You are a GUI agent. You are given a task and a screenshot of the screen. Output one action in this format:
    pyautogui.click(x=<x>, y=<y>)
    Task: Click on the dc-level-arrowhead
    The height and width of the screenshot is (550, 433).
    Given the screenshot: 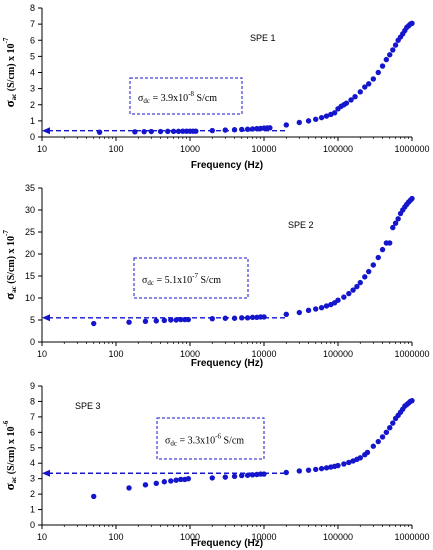 What is the action you would take?
    pyautogui.click(x=46, y=318)
    